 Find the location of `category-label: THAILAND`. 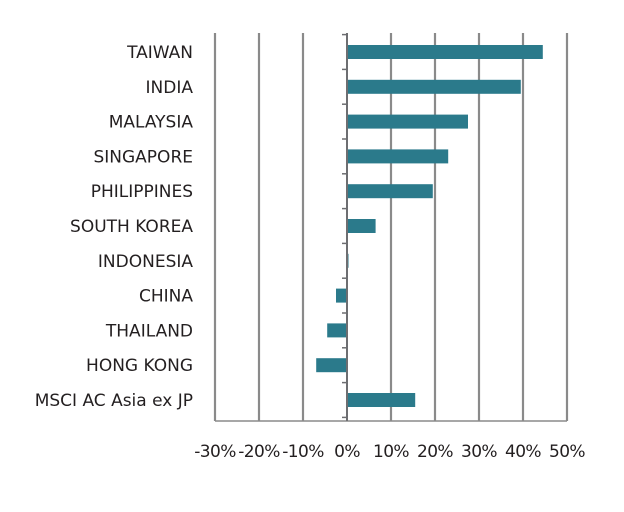

category-label: THAILAND is located at coordinates (149, 331).